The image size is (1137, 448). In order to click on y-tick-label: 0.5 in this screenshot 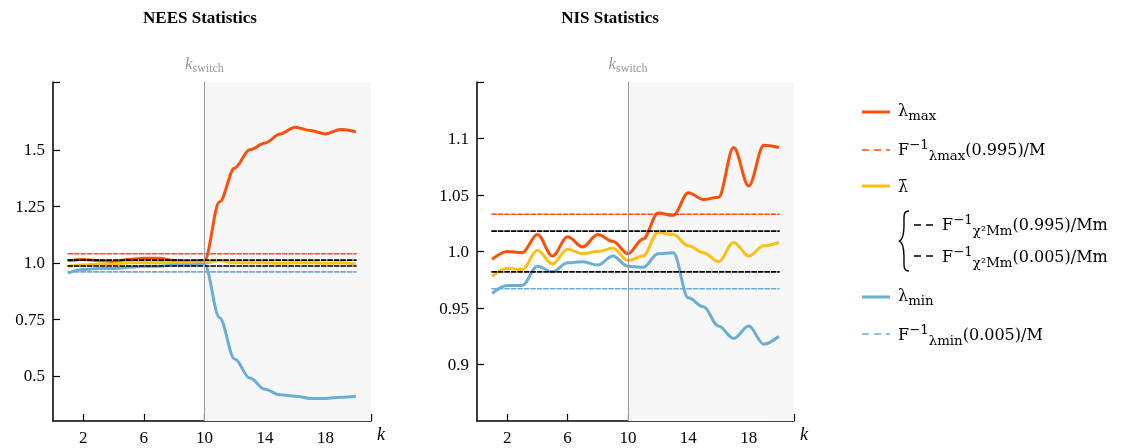, I will do `click(34, 376)`.